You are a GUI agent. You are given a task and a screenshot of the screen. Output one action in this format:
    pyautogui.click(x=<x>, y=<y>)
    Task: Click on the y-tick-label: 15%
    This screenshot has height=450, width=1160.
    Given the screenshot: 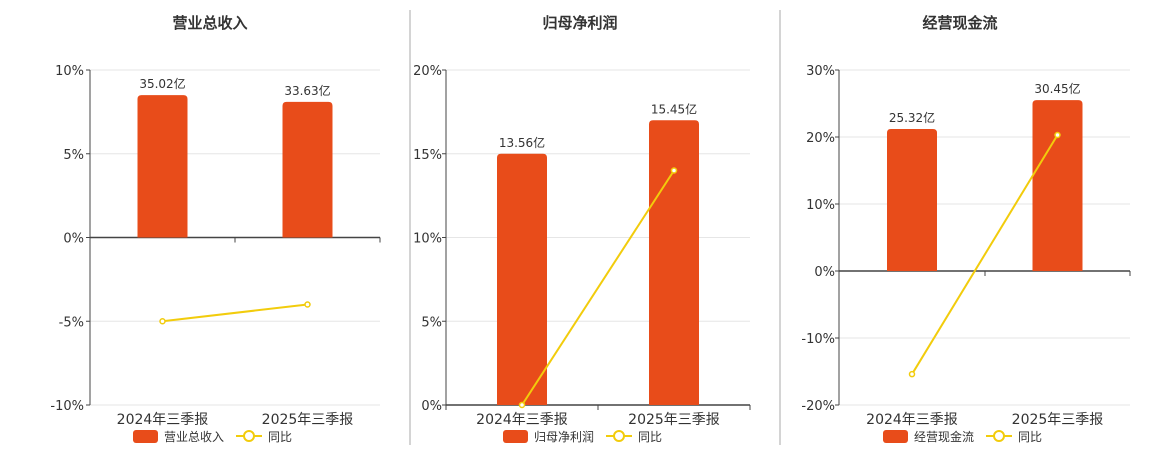 What is the action you would take?
    pyautogui.click(x=427, y=155)
    